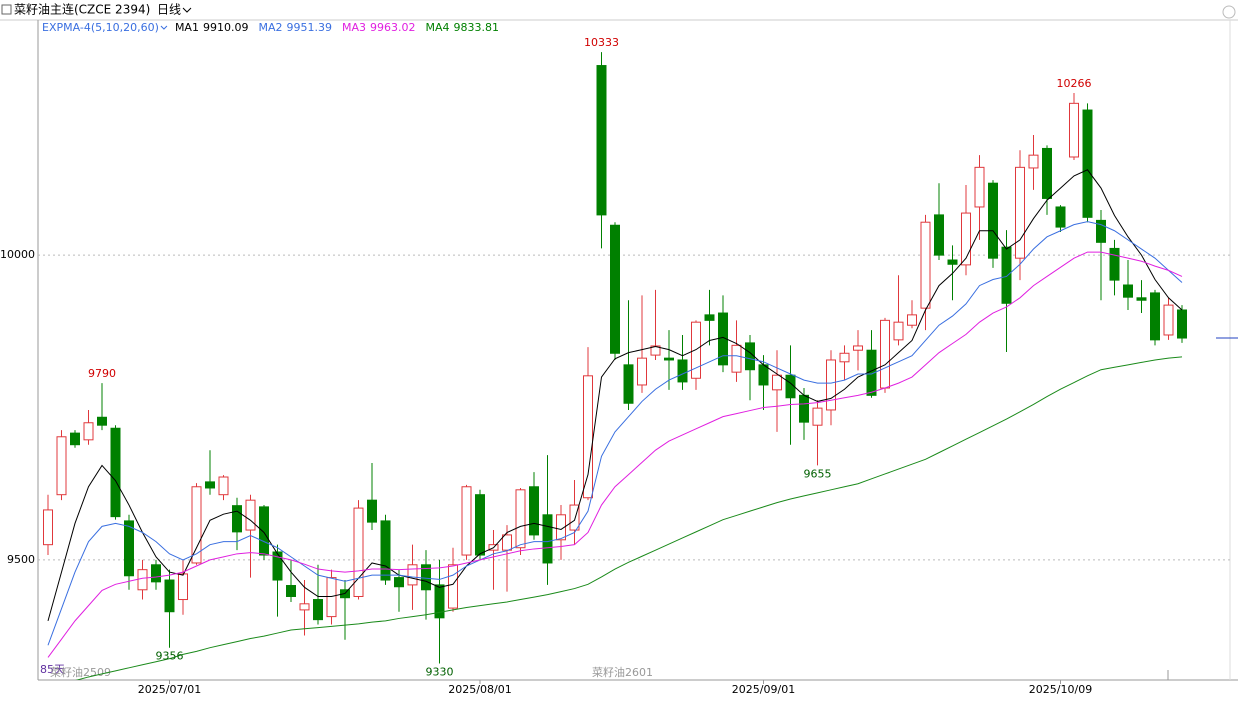 This screenshot has width=1238, height=701. I want to click on settings-button, so click(1229, 12).